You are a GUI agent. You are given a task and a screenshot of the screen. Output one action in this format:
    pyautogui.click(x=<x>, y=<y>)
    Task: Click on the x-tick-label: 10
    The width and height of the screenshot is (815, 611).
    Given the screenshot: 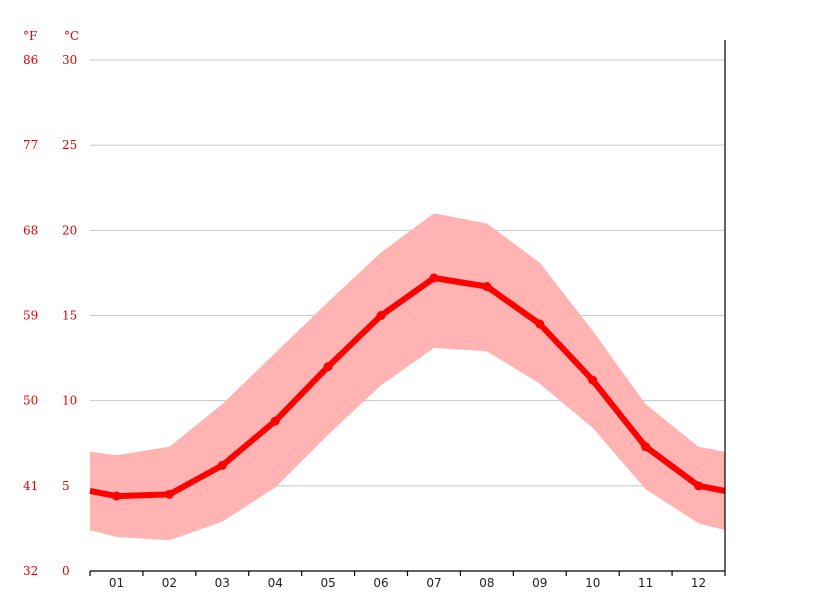 What is the action you would take?
    pyautogui.click(x=592, y=583)
    